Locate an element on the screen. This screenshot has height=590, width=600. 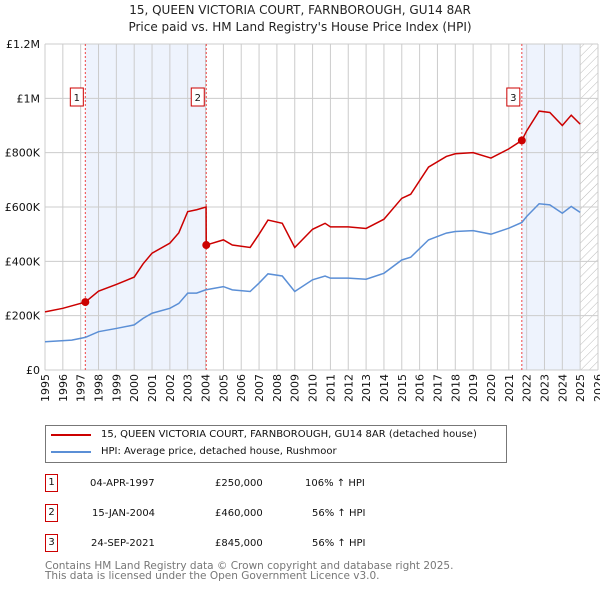
x-tick-label: 2005 is located at coordinates (223, 388).